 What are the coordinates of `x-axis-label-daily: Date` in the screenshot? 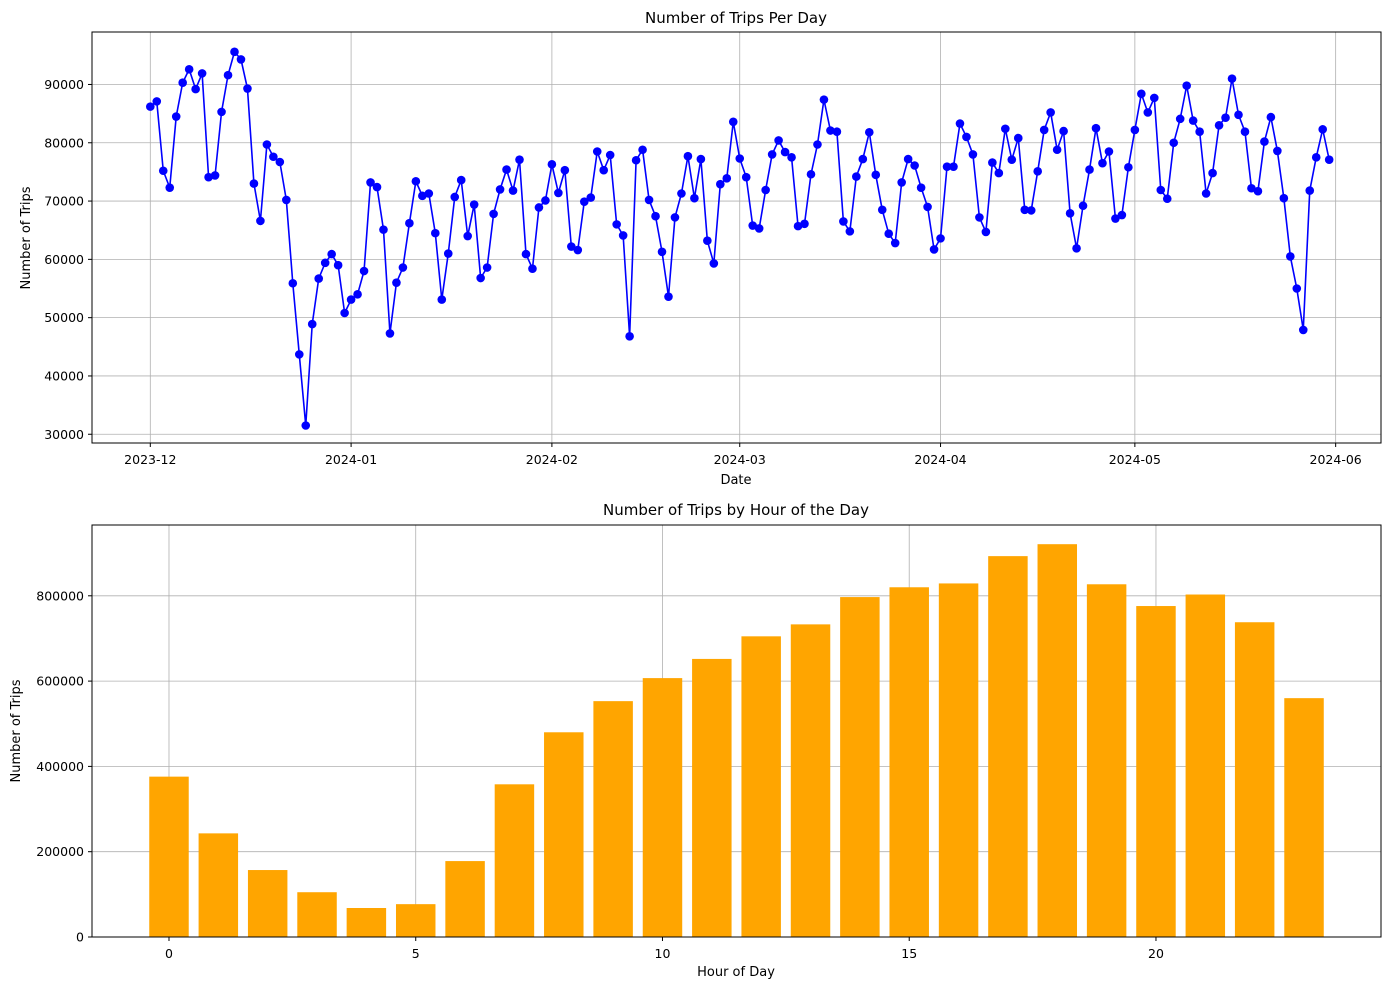 It's located at (735, 480).